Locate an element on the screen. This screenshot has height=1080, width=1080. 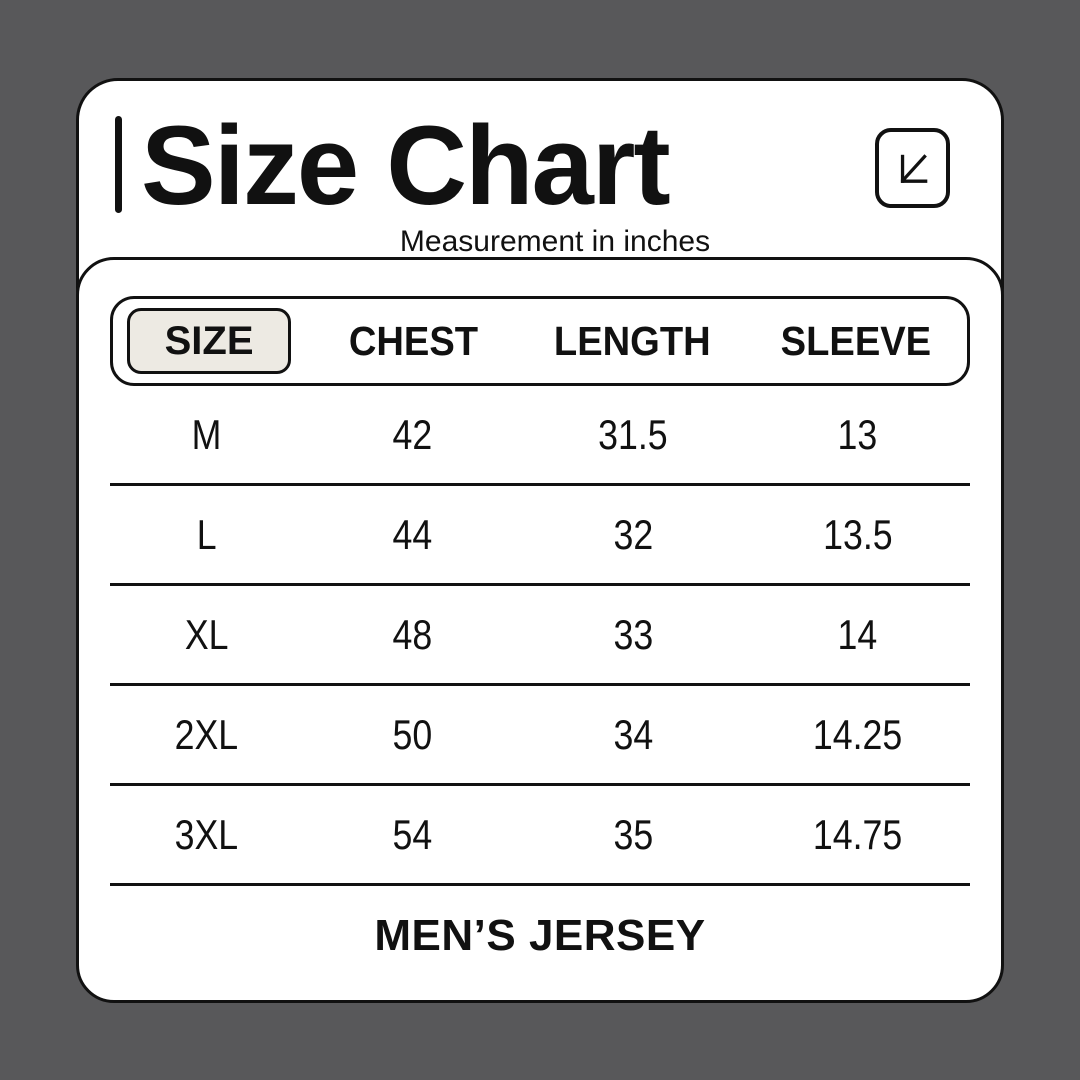
column-header-sleeve: SLEEVE is located at coordinates (855, 340).